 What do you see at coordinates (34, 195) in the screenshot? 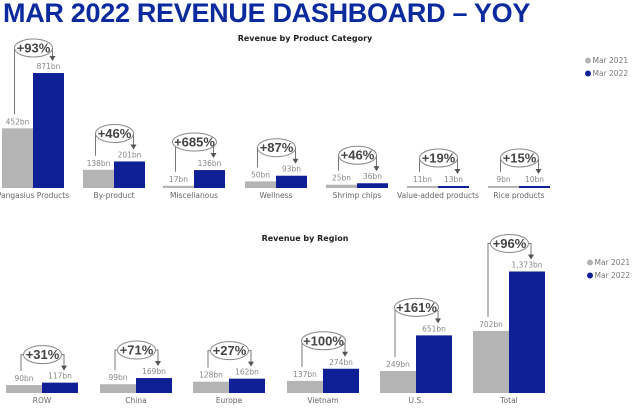
I see `category-label: Pangasius Products` at bounding box center [34, 195].